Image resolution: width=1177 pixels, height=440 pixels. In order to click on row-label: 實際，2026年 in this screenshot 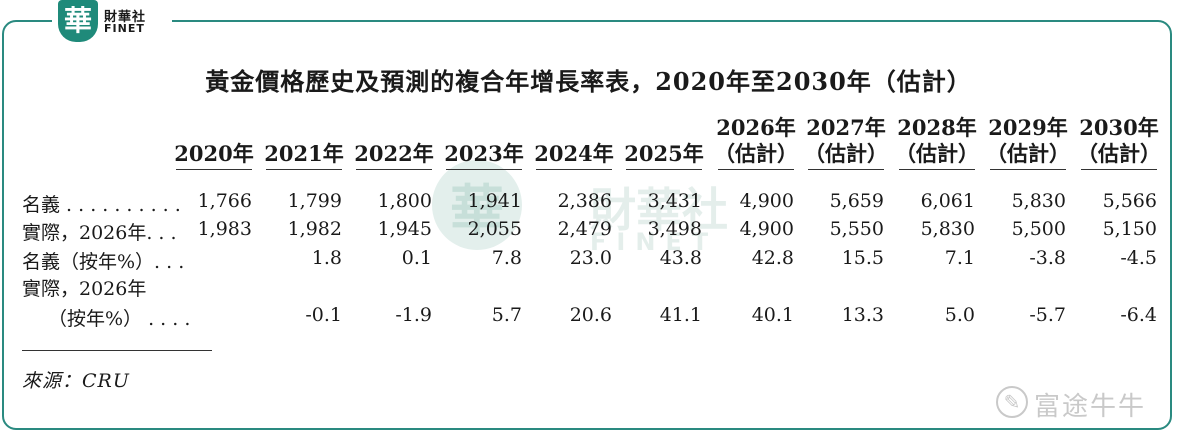, I will do `click(84, 289)`.